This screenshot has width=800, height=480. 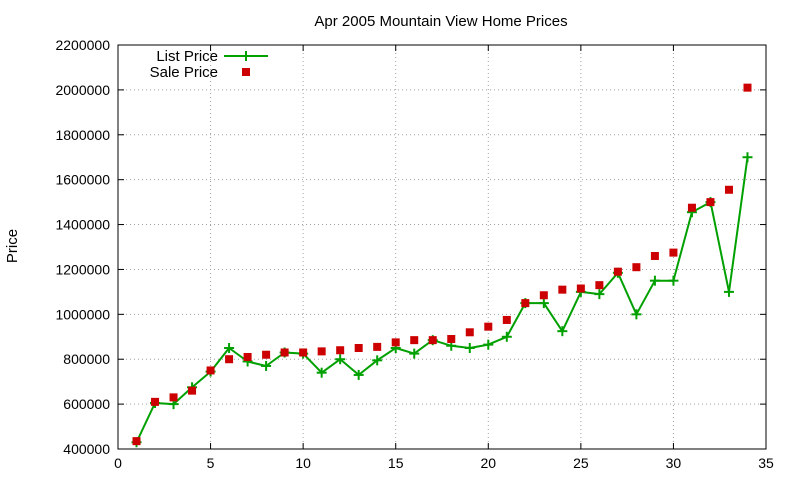 What do you see at coordinates (581, 463) in the screenshot?
I see `x-tick-label: 25` at bounding box center [581, 463].